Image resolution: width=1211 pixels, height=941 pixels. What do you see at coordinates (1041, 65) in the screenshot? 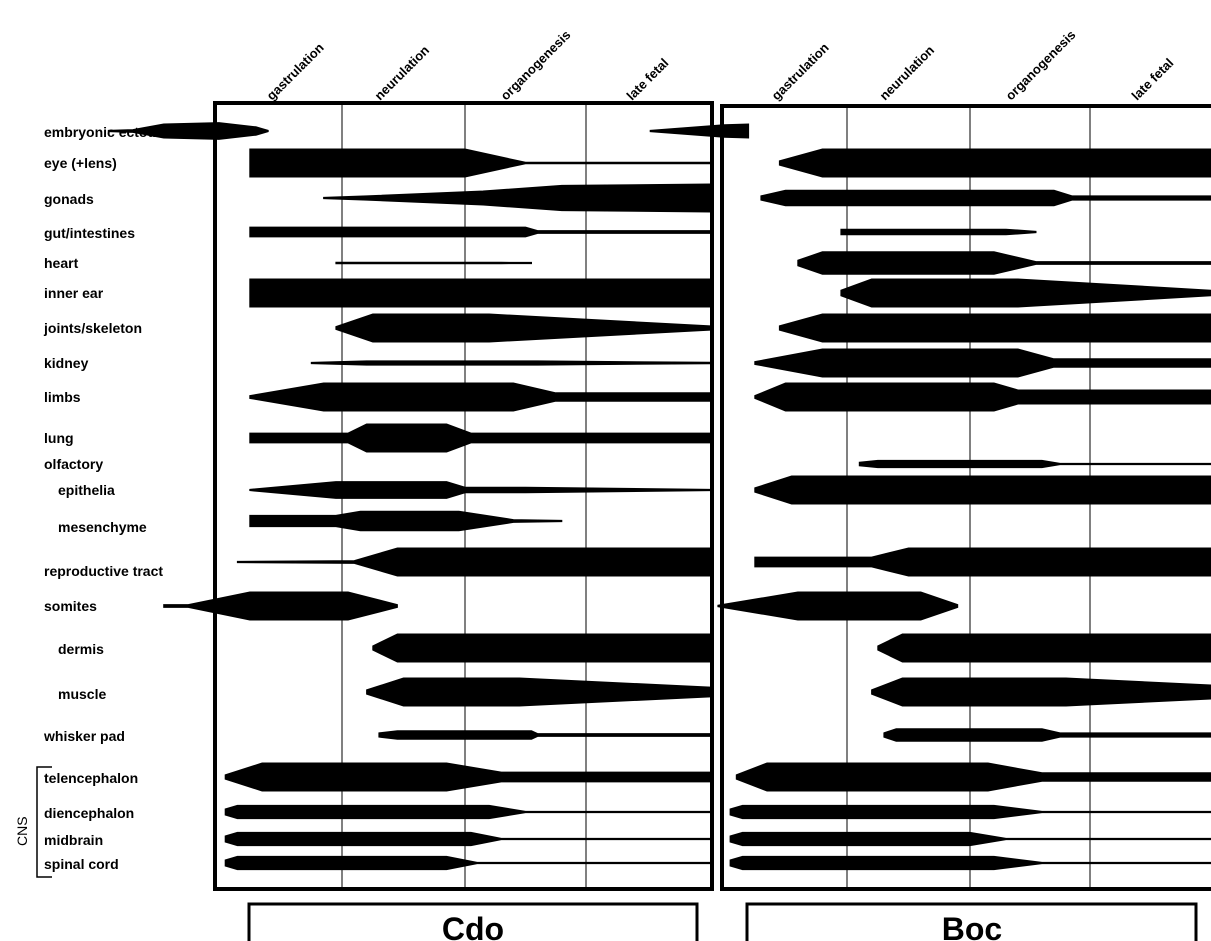
I see `boc-stage-label-organogenesis: organogenesis` at bounding box center [1041, 65].